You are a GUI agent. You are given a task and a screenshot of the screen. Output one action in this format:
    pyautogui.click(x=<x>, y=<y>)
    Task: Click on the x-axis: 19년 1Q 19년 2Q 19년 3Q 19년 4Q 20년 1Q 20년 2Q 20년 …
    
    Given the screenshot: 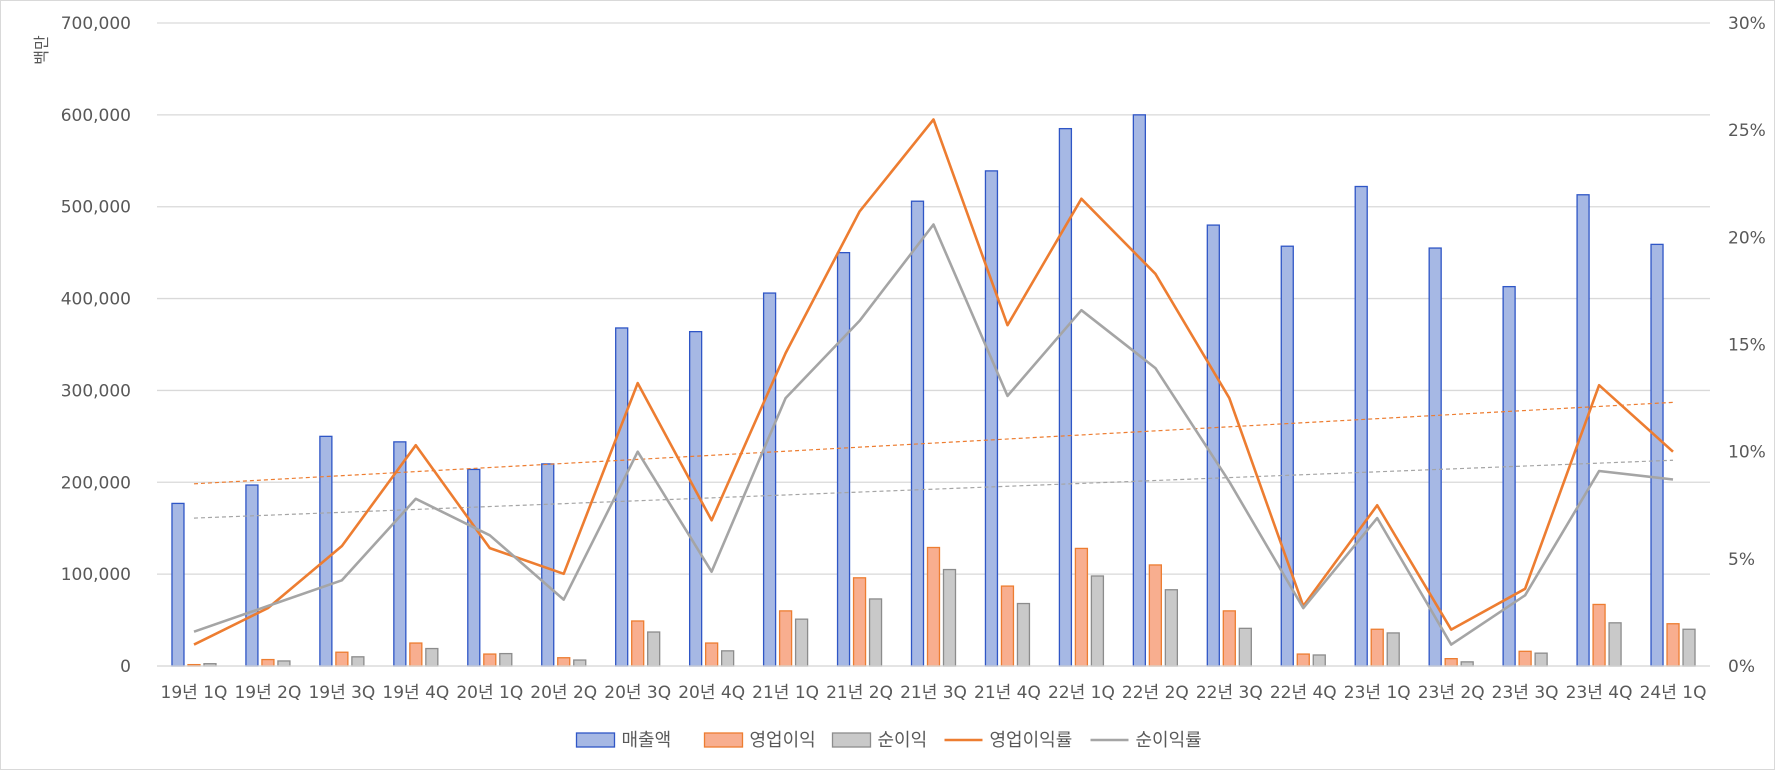 What is the action you would take?
    pyautogui.click(x=933, y=684)
    